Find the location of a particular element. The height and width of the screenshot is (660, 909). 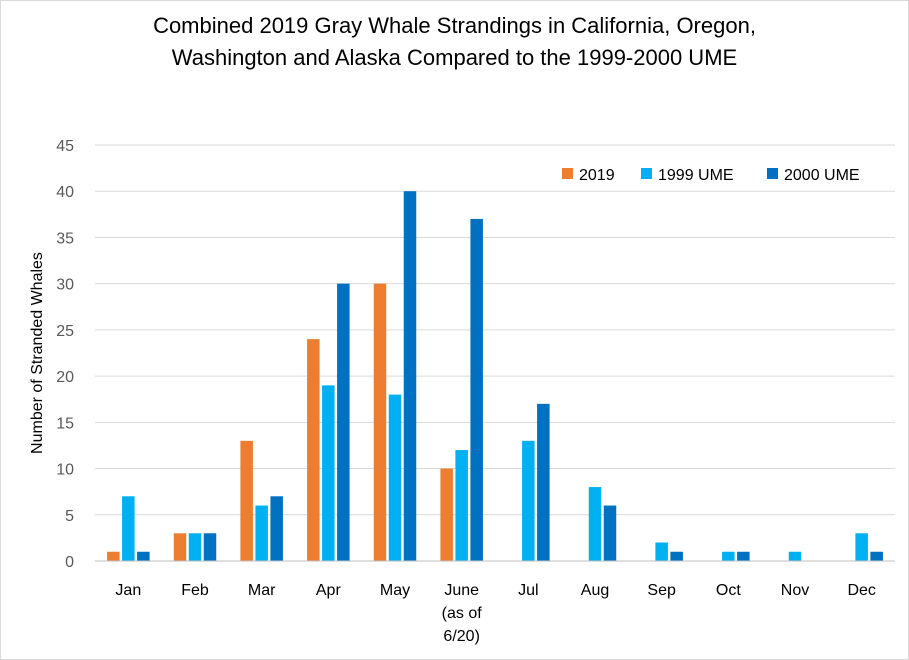

x-tick-label: (as of is located at coordinates (462, 613).